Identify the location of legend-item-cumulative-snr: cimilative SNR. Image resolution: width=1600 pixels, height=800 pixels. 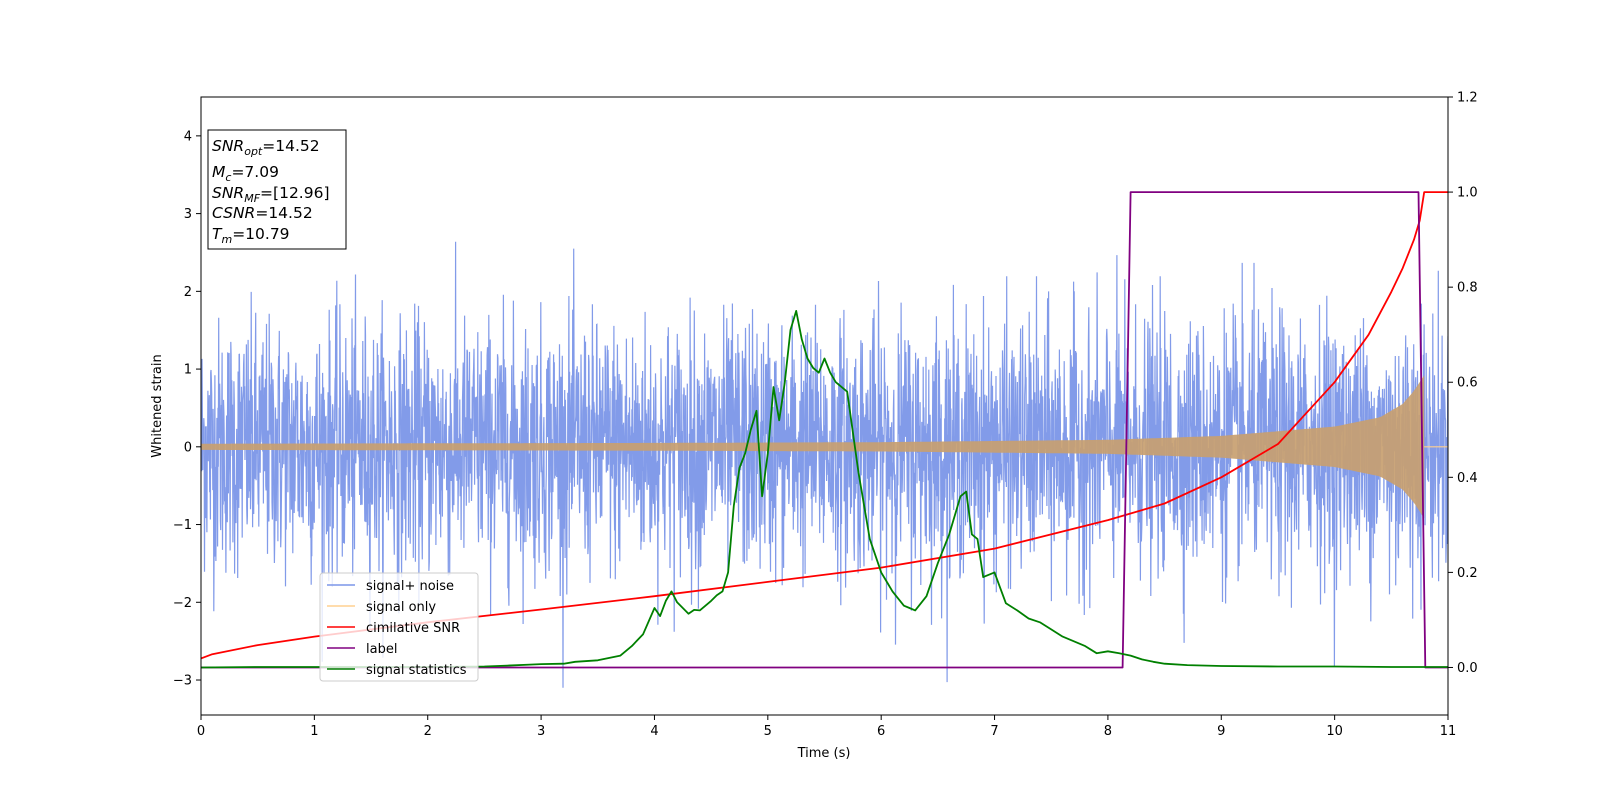
(393, 628).